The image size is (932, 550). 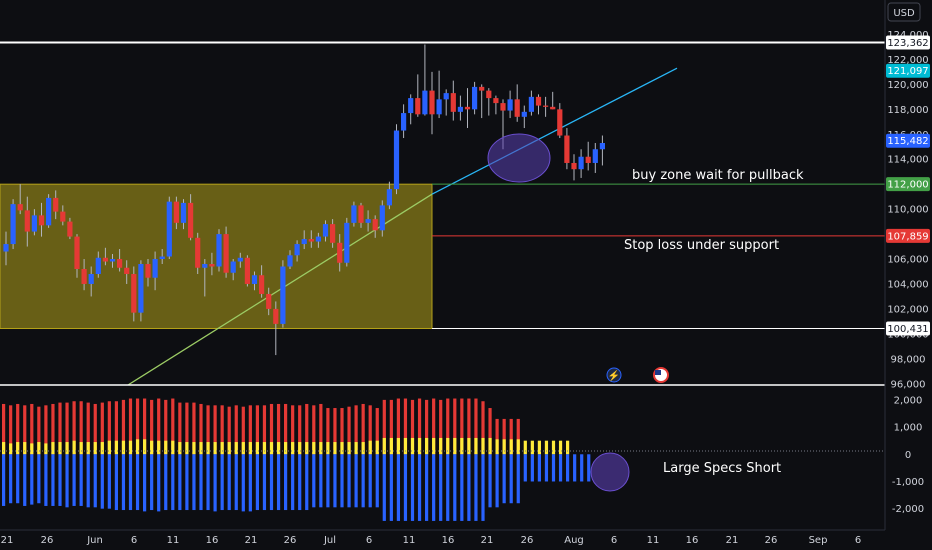 I want to click on specs-bars, so click(x=296, y=459).